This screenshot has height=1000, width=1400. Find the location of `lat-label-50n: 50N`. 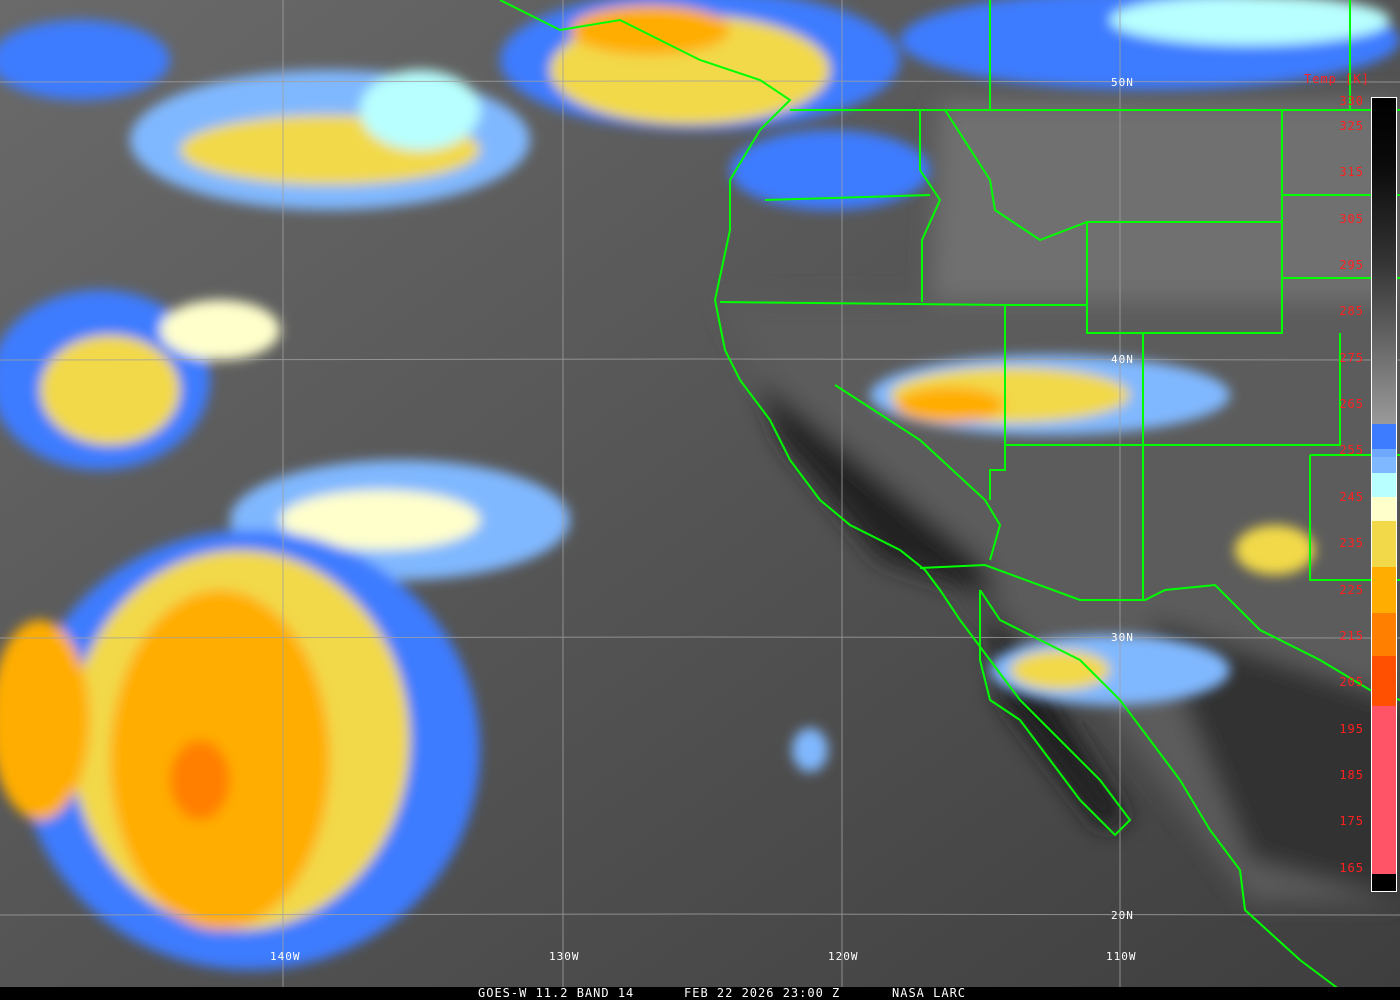

lat-label-50n: 50N is located at coordinates (1122, 82).